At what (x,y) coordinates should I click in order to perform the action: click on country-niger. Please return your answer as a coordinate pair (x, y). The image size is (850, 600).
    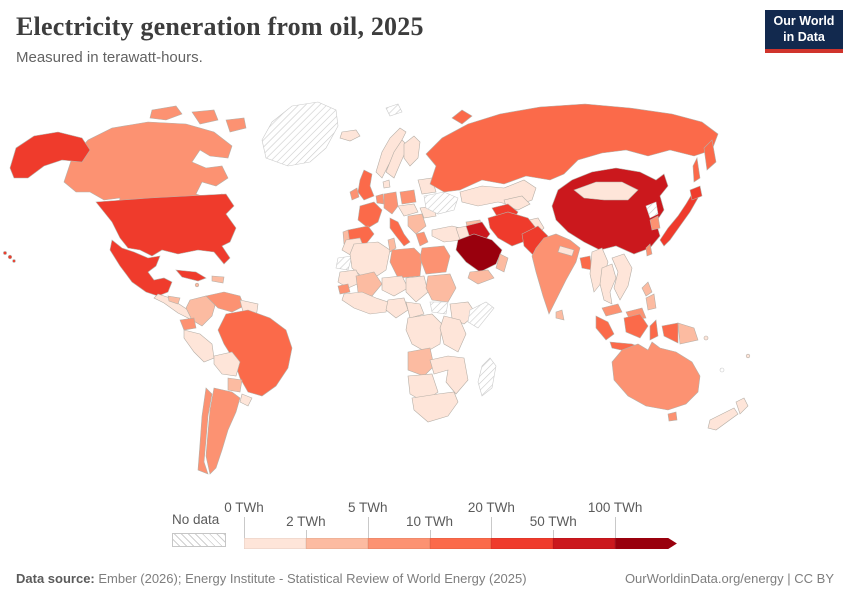
    Looking at the image, I should click on (395, 286).